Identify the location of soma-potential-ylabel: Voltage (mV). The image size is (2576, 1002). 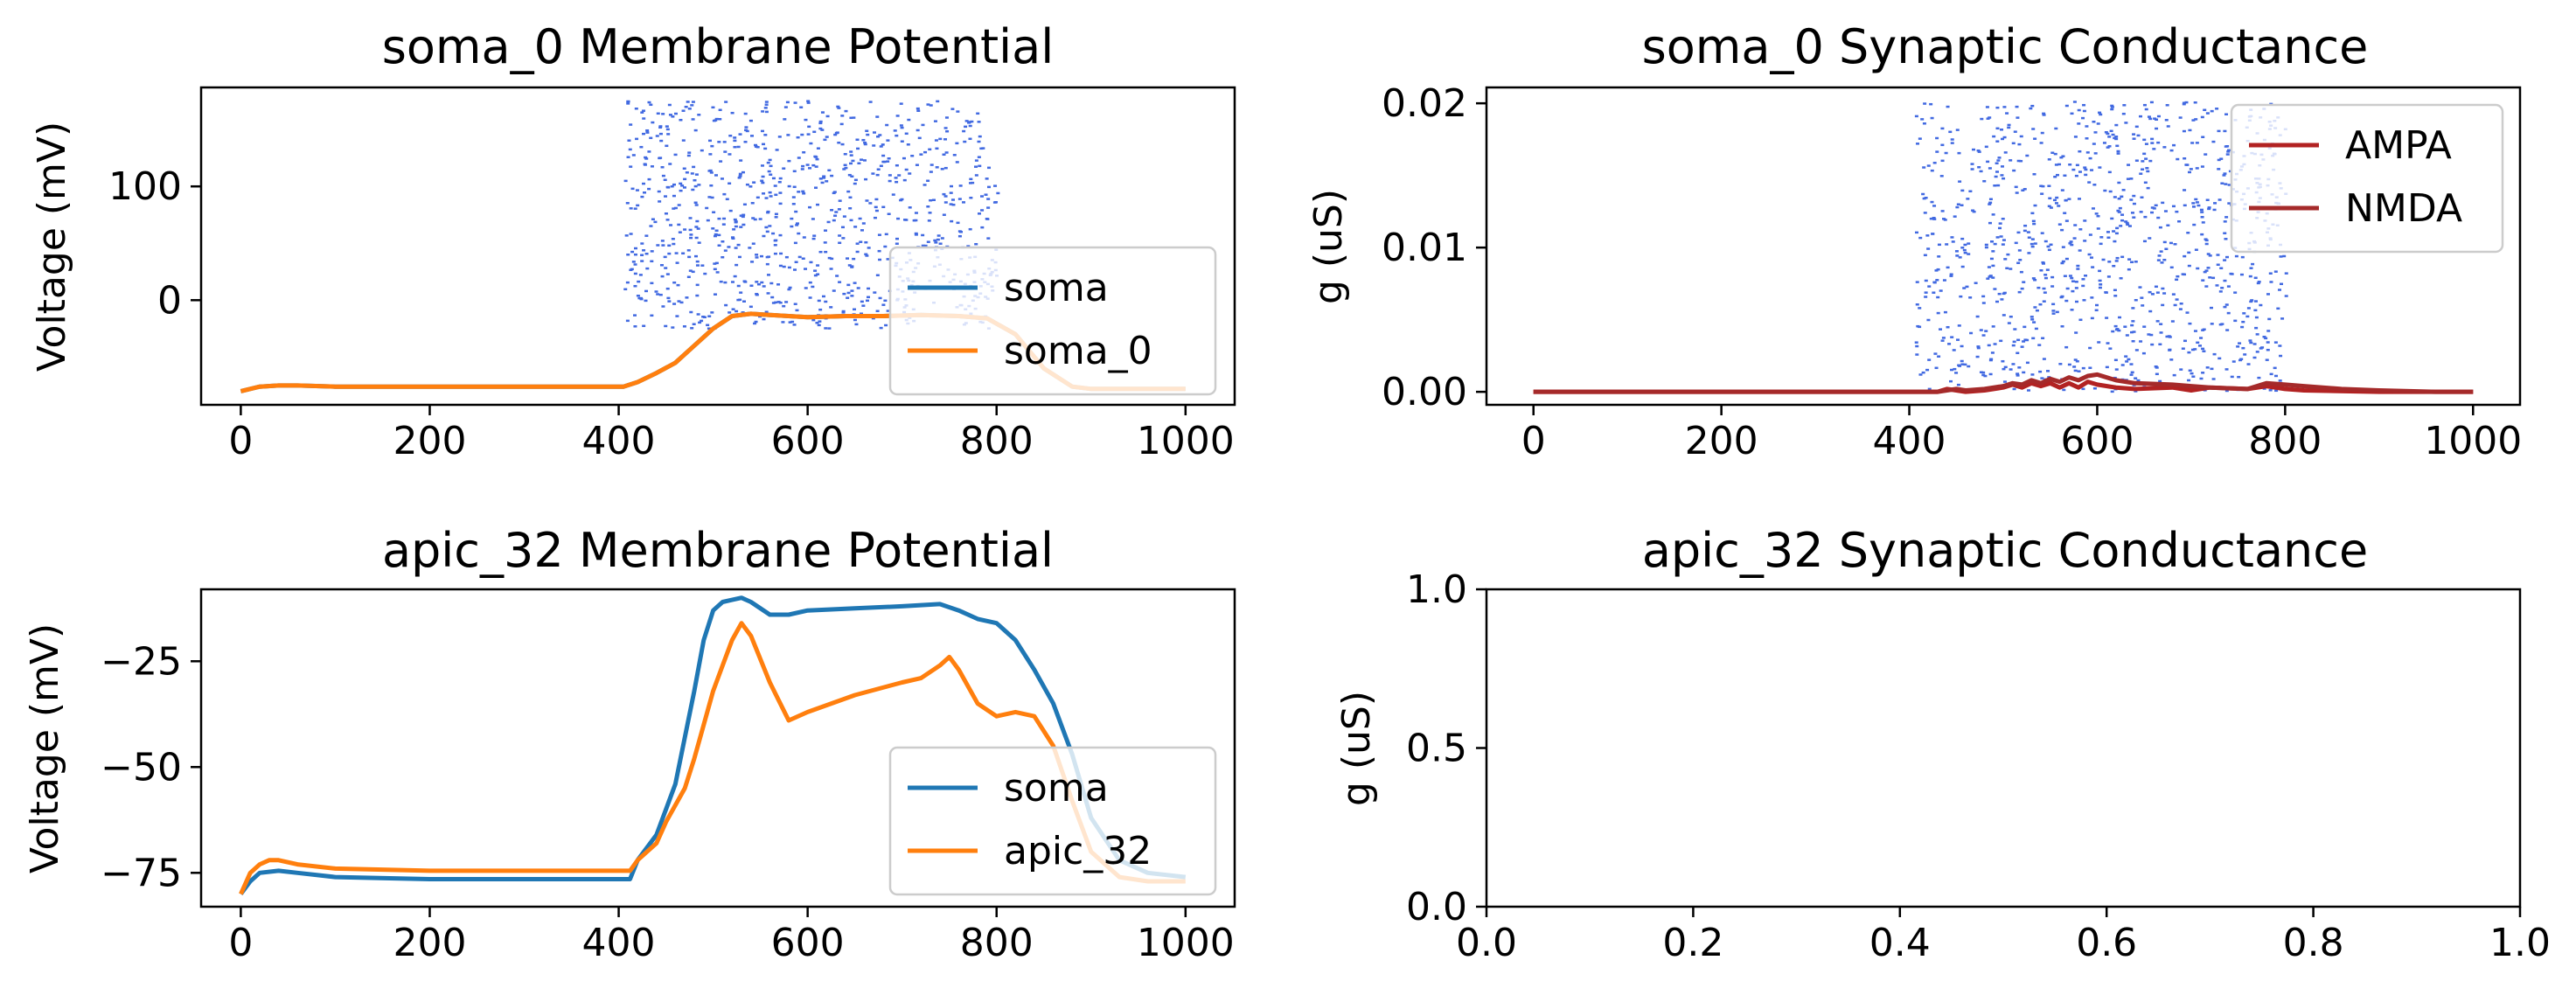
(52, 247).